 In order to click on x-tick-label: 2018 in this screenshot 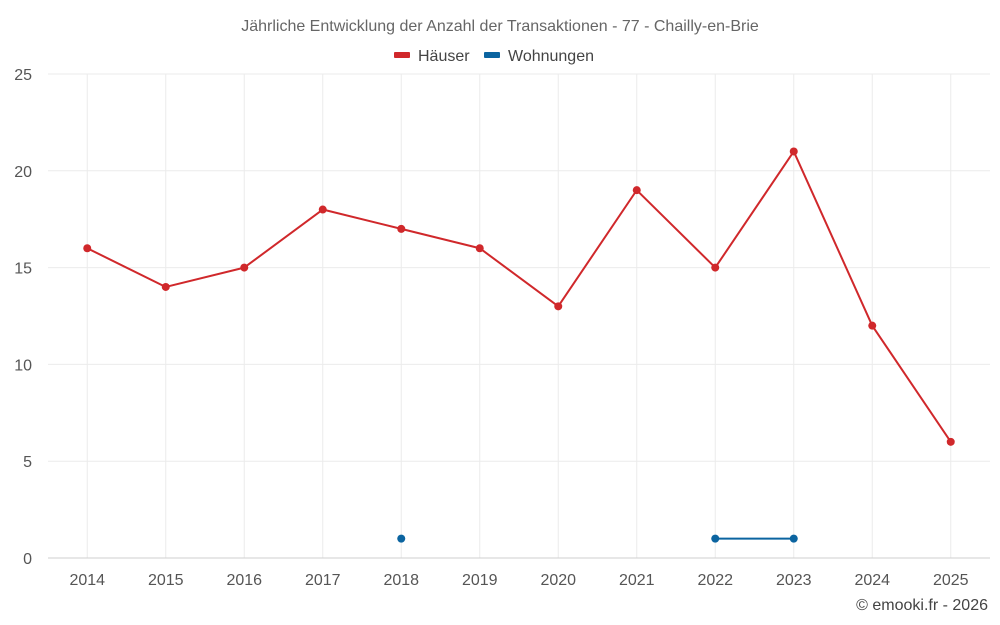, I will do `click(401, 580)`.